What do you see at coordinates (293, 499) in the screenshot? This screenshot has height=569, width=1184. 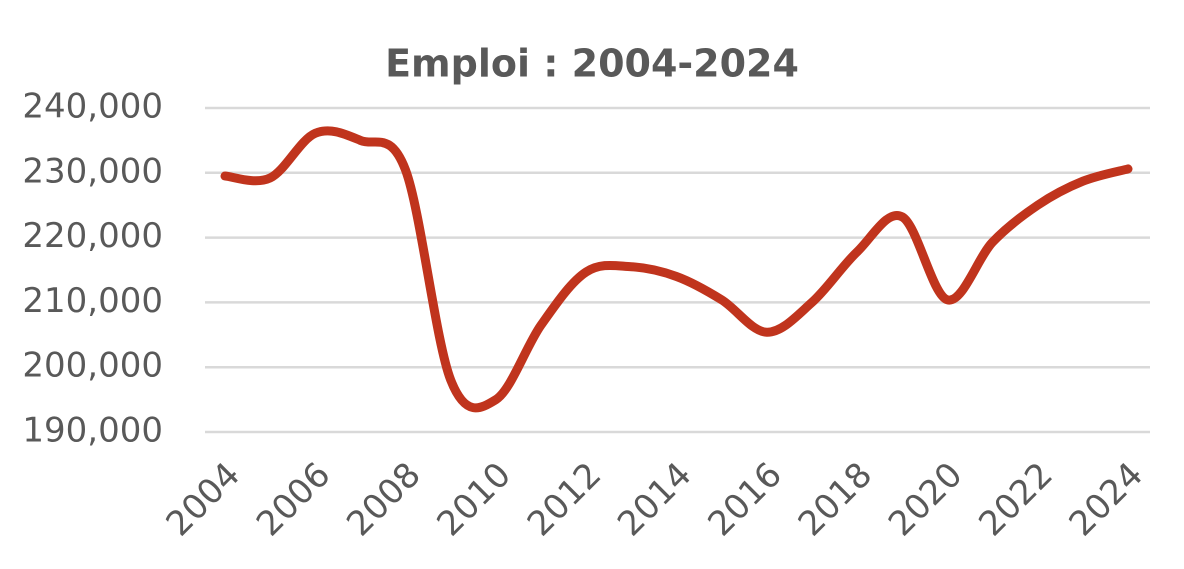 I see `x-tick-label: 2006` at bounding box center [293, 499].